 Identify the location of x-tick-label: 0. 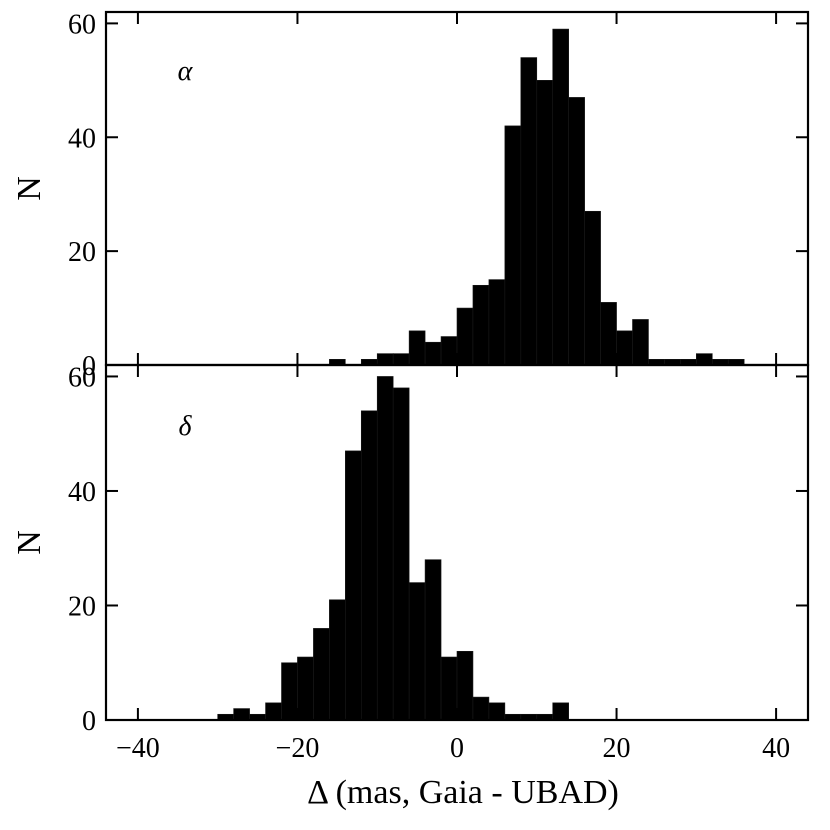
(457, 748).